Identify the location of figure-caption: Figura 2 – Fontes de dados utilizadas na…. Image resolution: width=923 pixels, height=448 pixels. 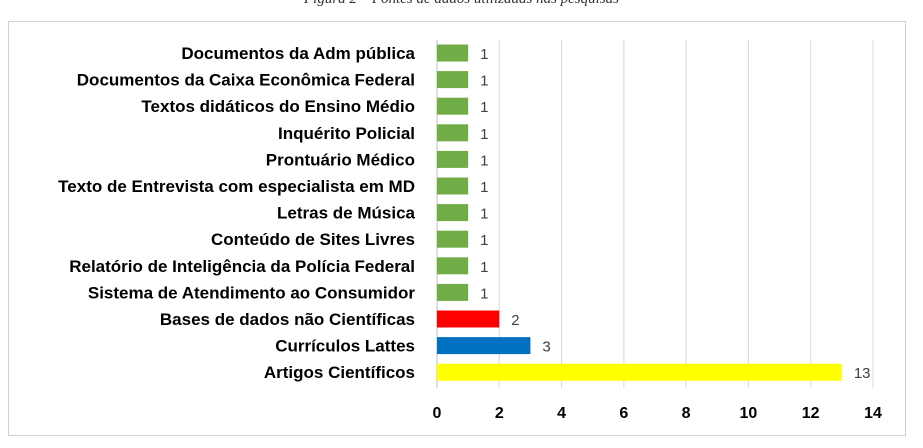
(461, 5).